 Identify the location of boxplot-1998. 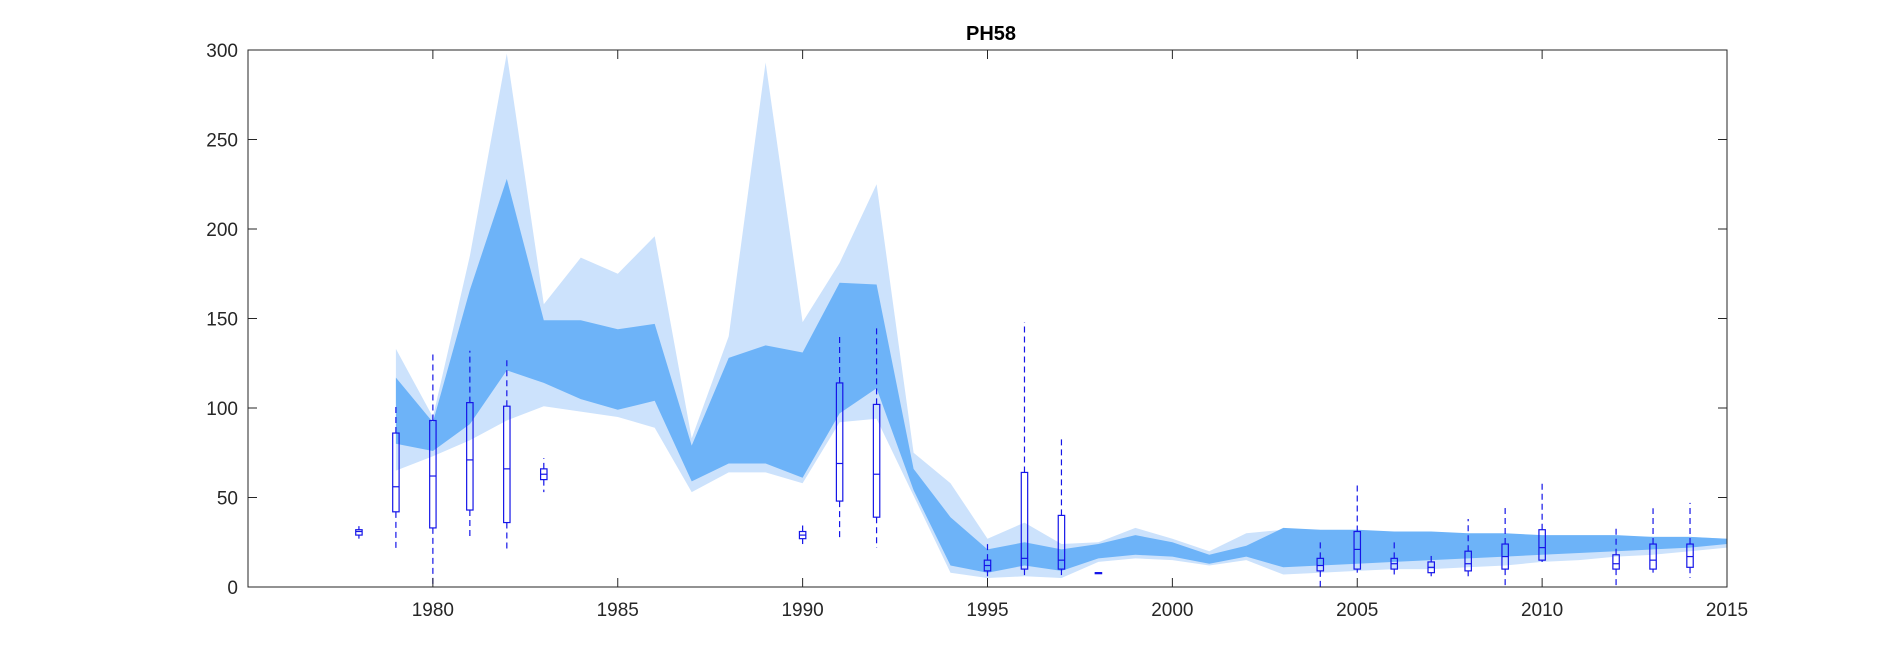
(1098, 573).